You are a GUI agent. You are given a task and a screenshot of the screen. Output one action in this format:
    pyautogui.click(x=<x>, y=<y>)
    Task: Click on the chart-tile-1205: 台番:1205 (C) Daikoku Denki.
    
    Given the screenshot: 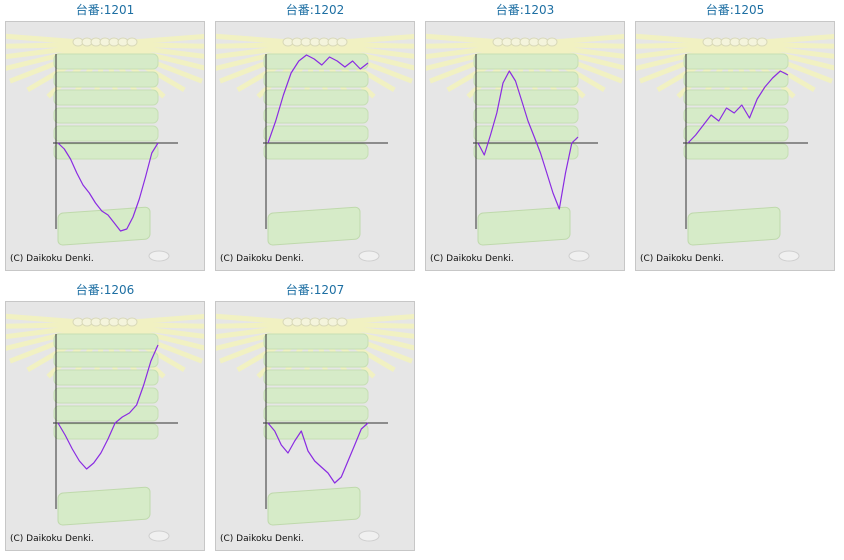 What is the action you would take?
    pyautogui.click(x=735, y=135)
    